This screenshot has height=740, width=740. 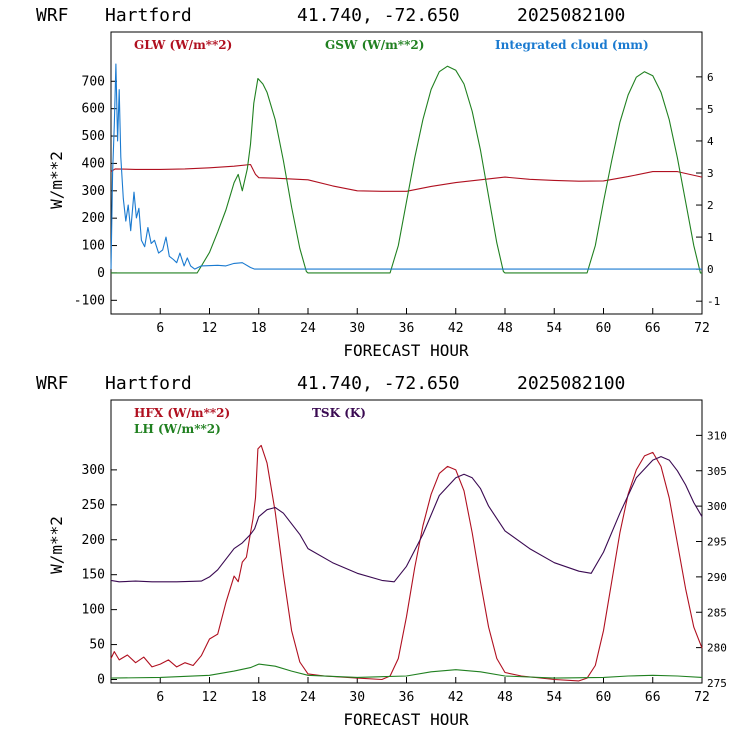 I want to click on y2-tick-label: 1, so click(x=710, y=237).